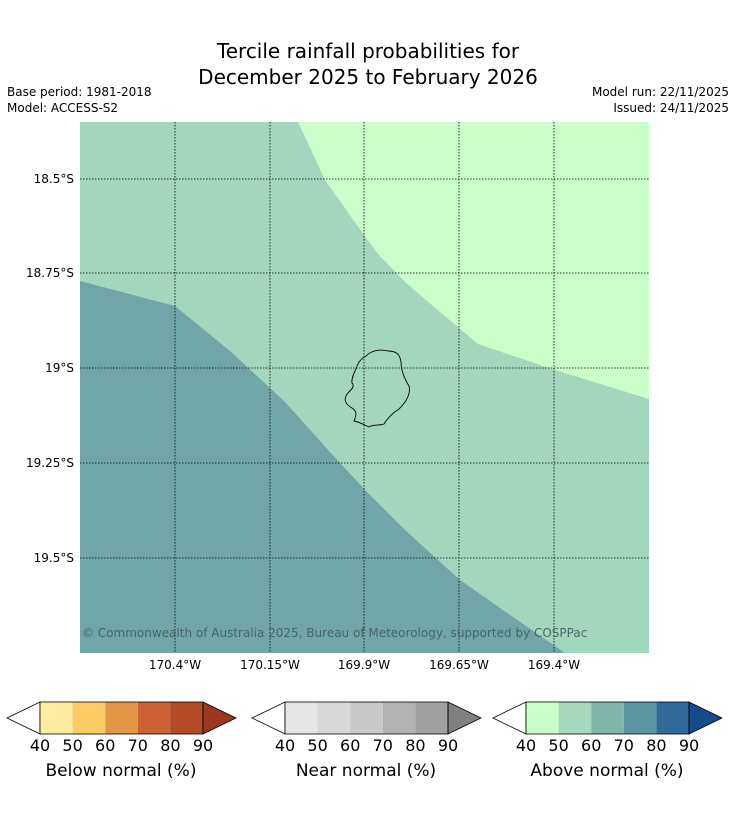  Describe the element at coordinates (660, 92) in the screenshot. I see `model-run: Model run: 22/11/2025` at that location.